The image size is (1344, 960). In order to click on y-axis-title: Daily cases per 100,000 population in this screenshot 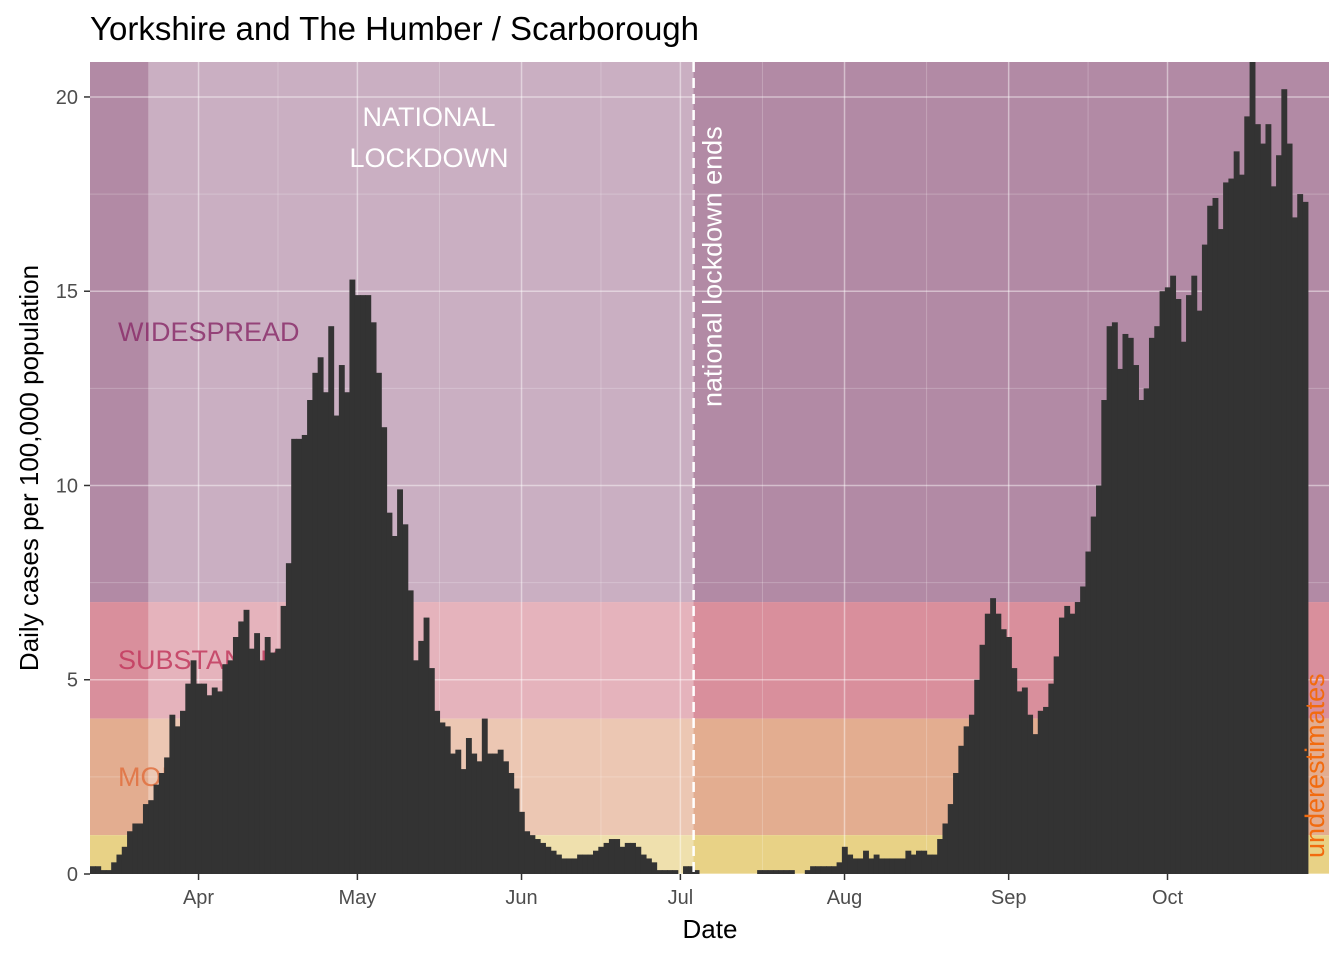, I will do `click(29, 468)`.